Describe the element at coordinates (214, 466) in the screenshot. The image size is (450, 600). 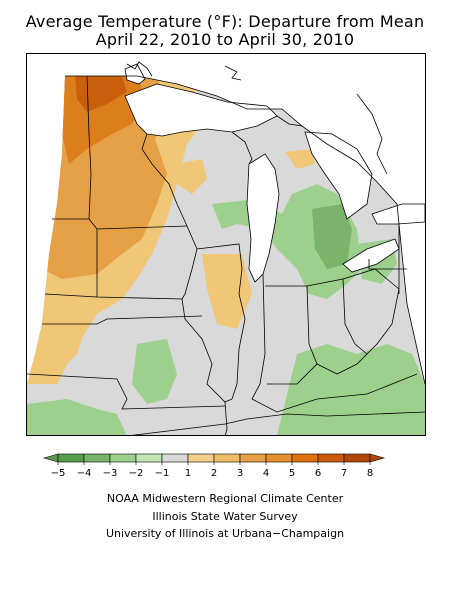
I see `color-scale-legend: −5 −4 −3 −2 −1 1 2 3 4 5 6 7 8` at that location.